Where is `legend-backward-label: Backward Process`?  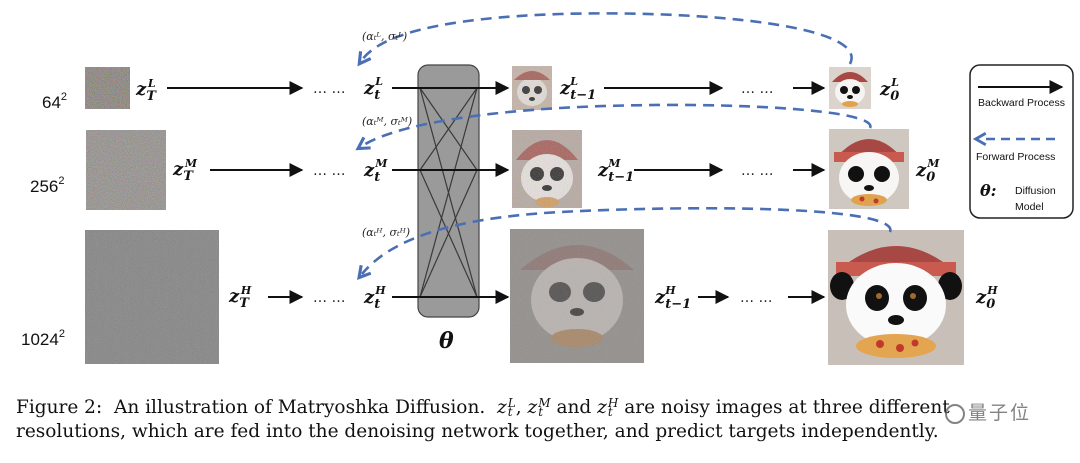
legend-backward-label: Backward Process is located at coordinates (1021, 103).